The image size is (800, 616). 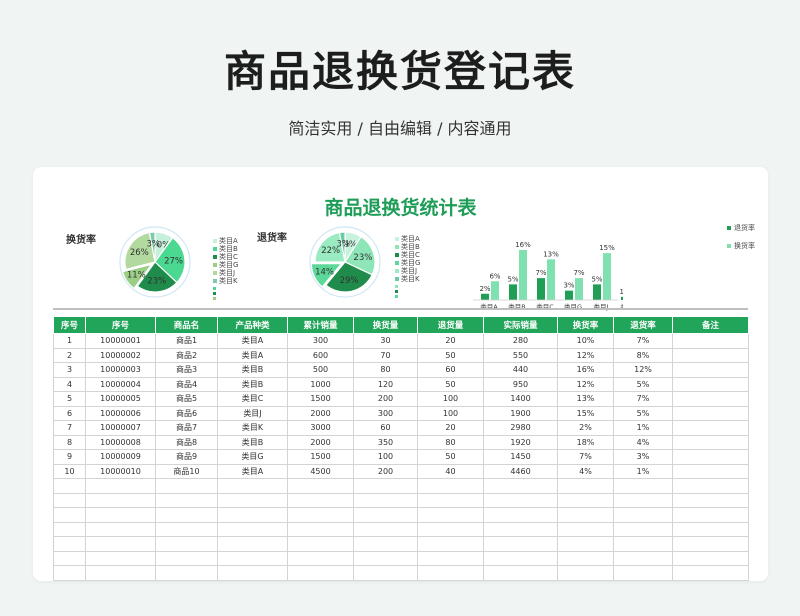 I want to click on table-cell: 70, so click(x=385, y=355).